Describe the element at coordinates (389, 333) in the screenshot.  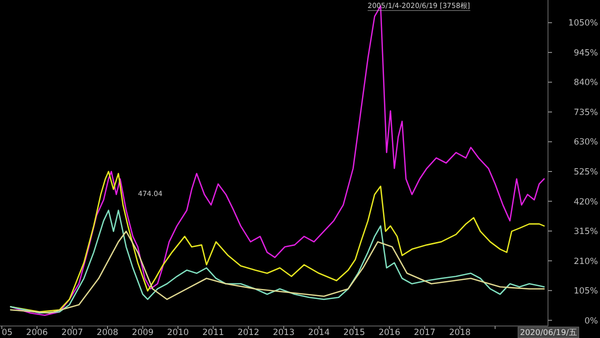
I see `x-tick-label: 2016` at that location.